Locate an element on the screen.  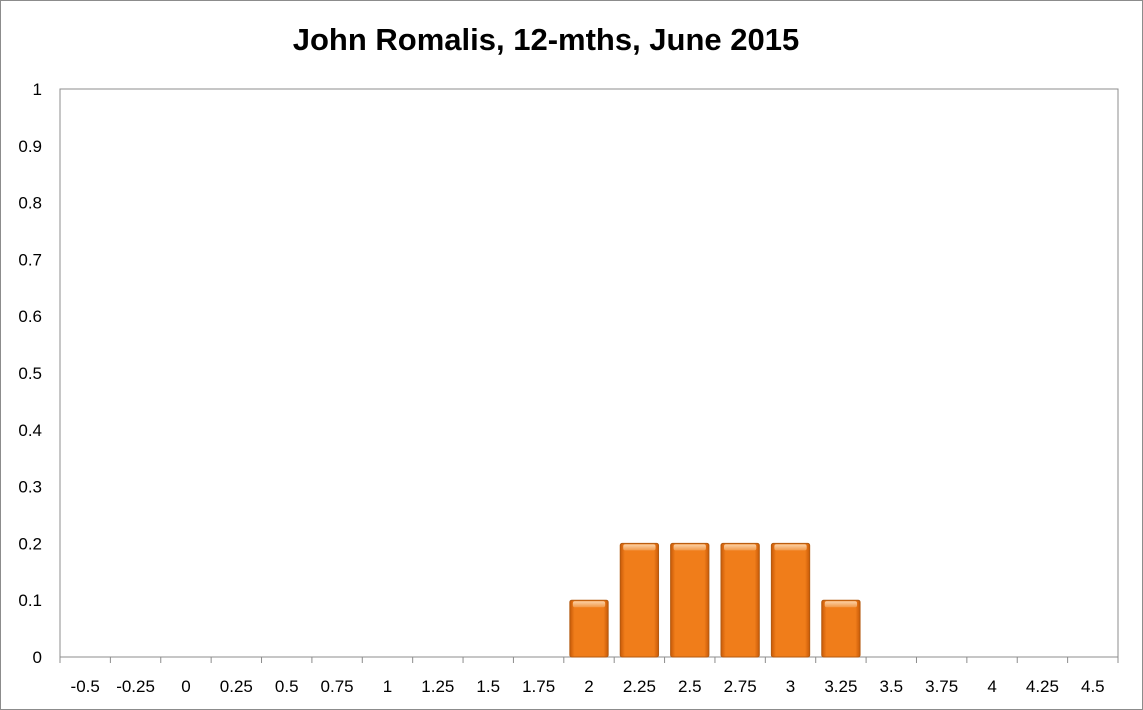
x-tick-label: 2.5 is located at coordinates (690, 686).